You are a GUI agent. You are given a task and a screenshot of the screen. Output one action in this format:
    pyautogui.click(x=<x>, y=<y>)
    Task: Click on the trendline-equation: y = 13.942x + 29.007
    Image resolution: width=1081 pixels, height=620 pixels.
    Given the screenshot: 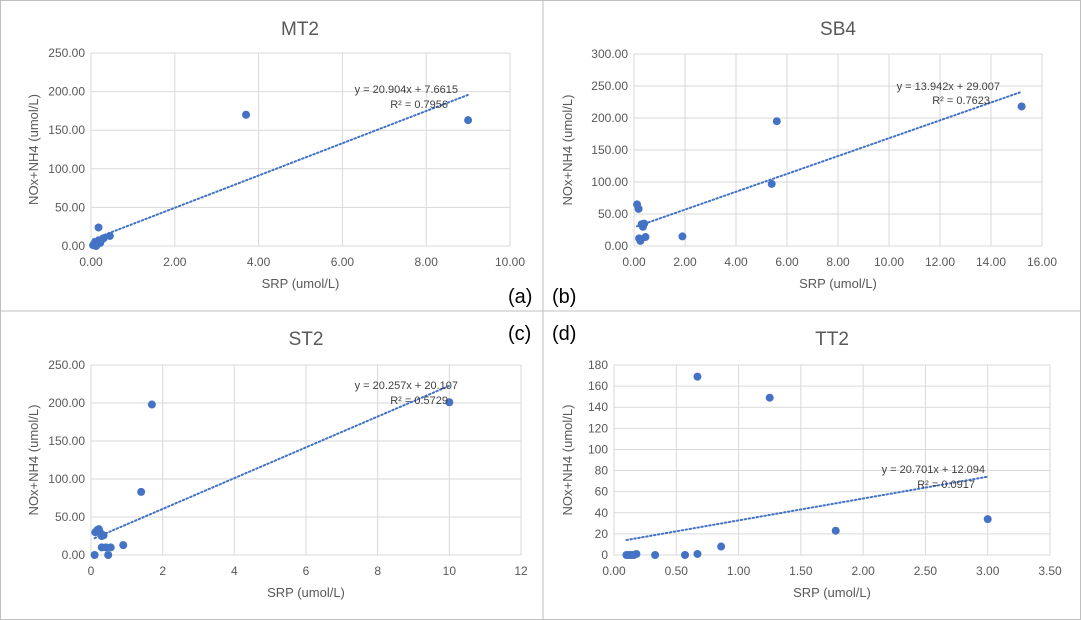 What is the action you would take?
    pyautogui.click(x=948, y=87)
    